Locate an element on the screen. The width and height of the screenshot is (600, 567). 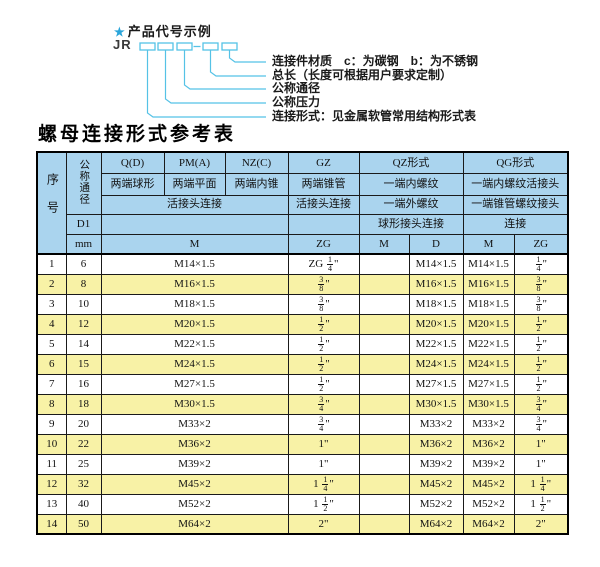
header-qg-conn: 连接 is located at coordinates (515, 224).